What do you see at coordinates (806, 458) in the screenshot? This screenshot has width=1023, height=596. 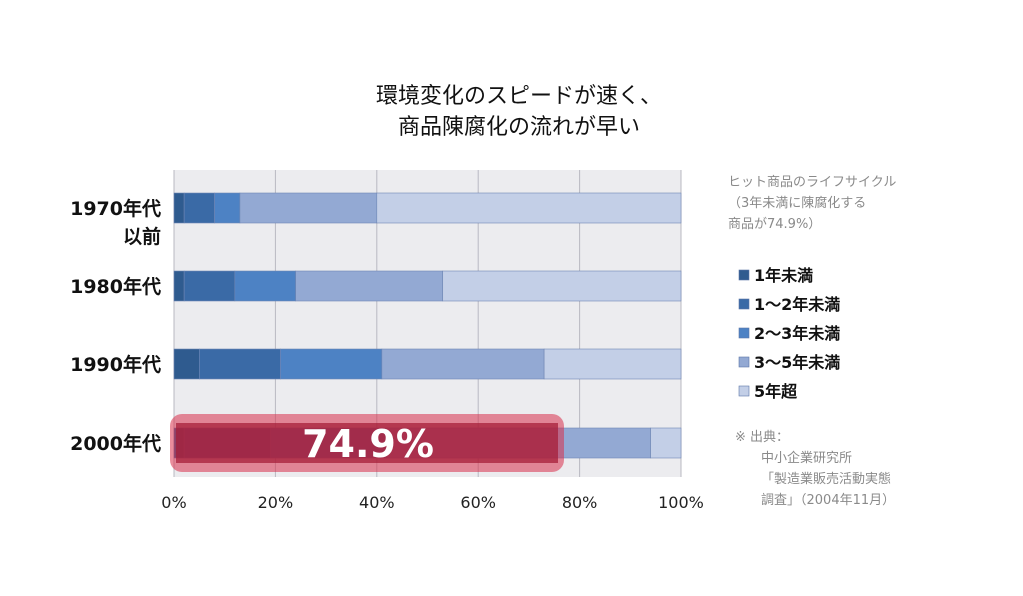 I see `source-note-line: 中小企業研究所` at bounding box center [806, 458].